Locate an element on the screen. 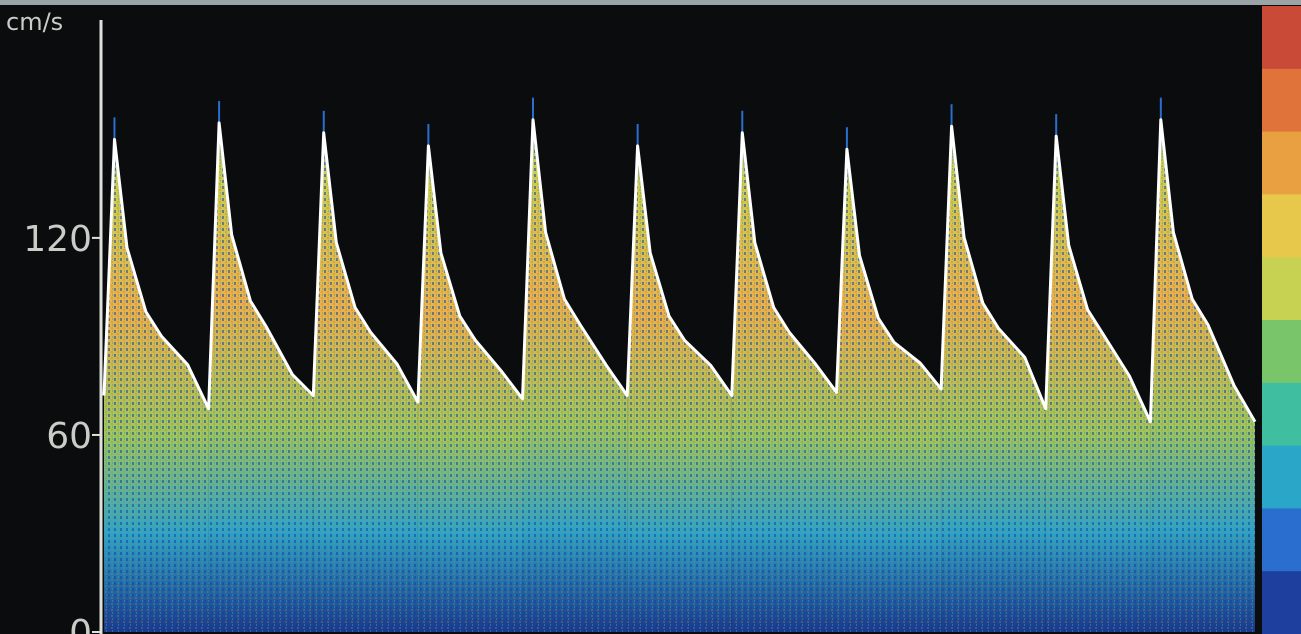 The image size is (1301, 634). y-tick-label: 120 is located at coordinates (57, 239).